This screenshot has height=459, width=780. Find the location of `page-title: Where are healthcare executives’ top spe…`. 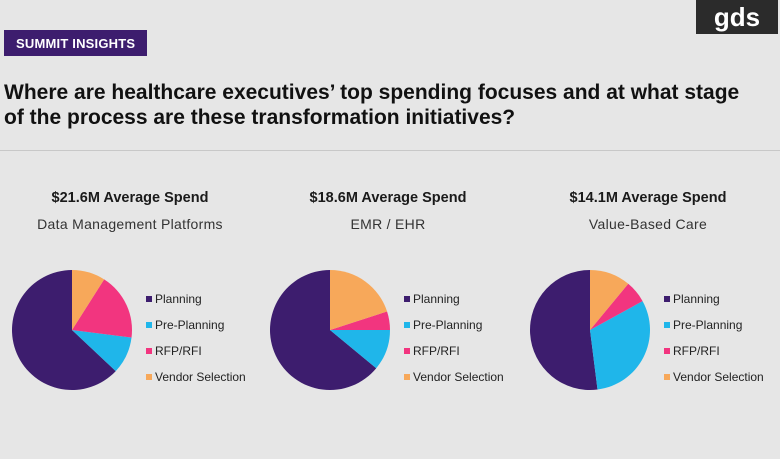

page-title: Where are healthcare executives’ top spe… is located at coordinates (372, 105).